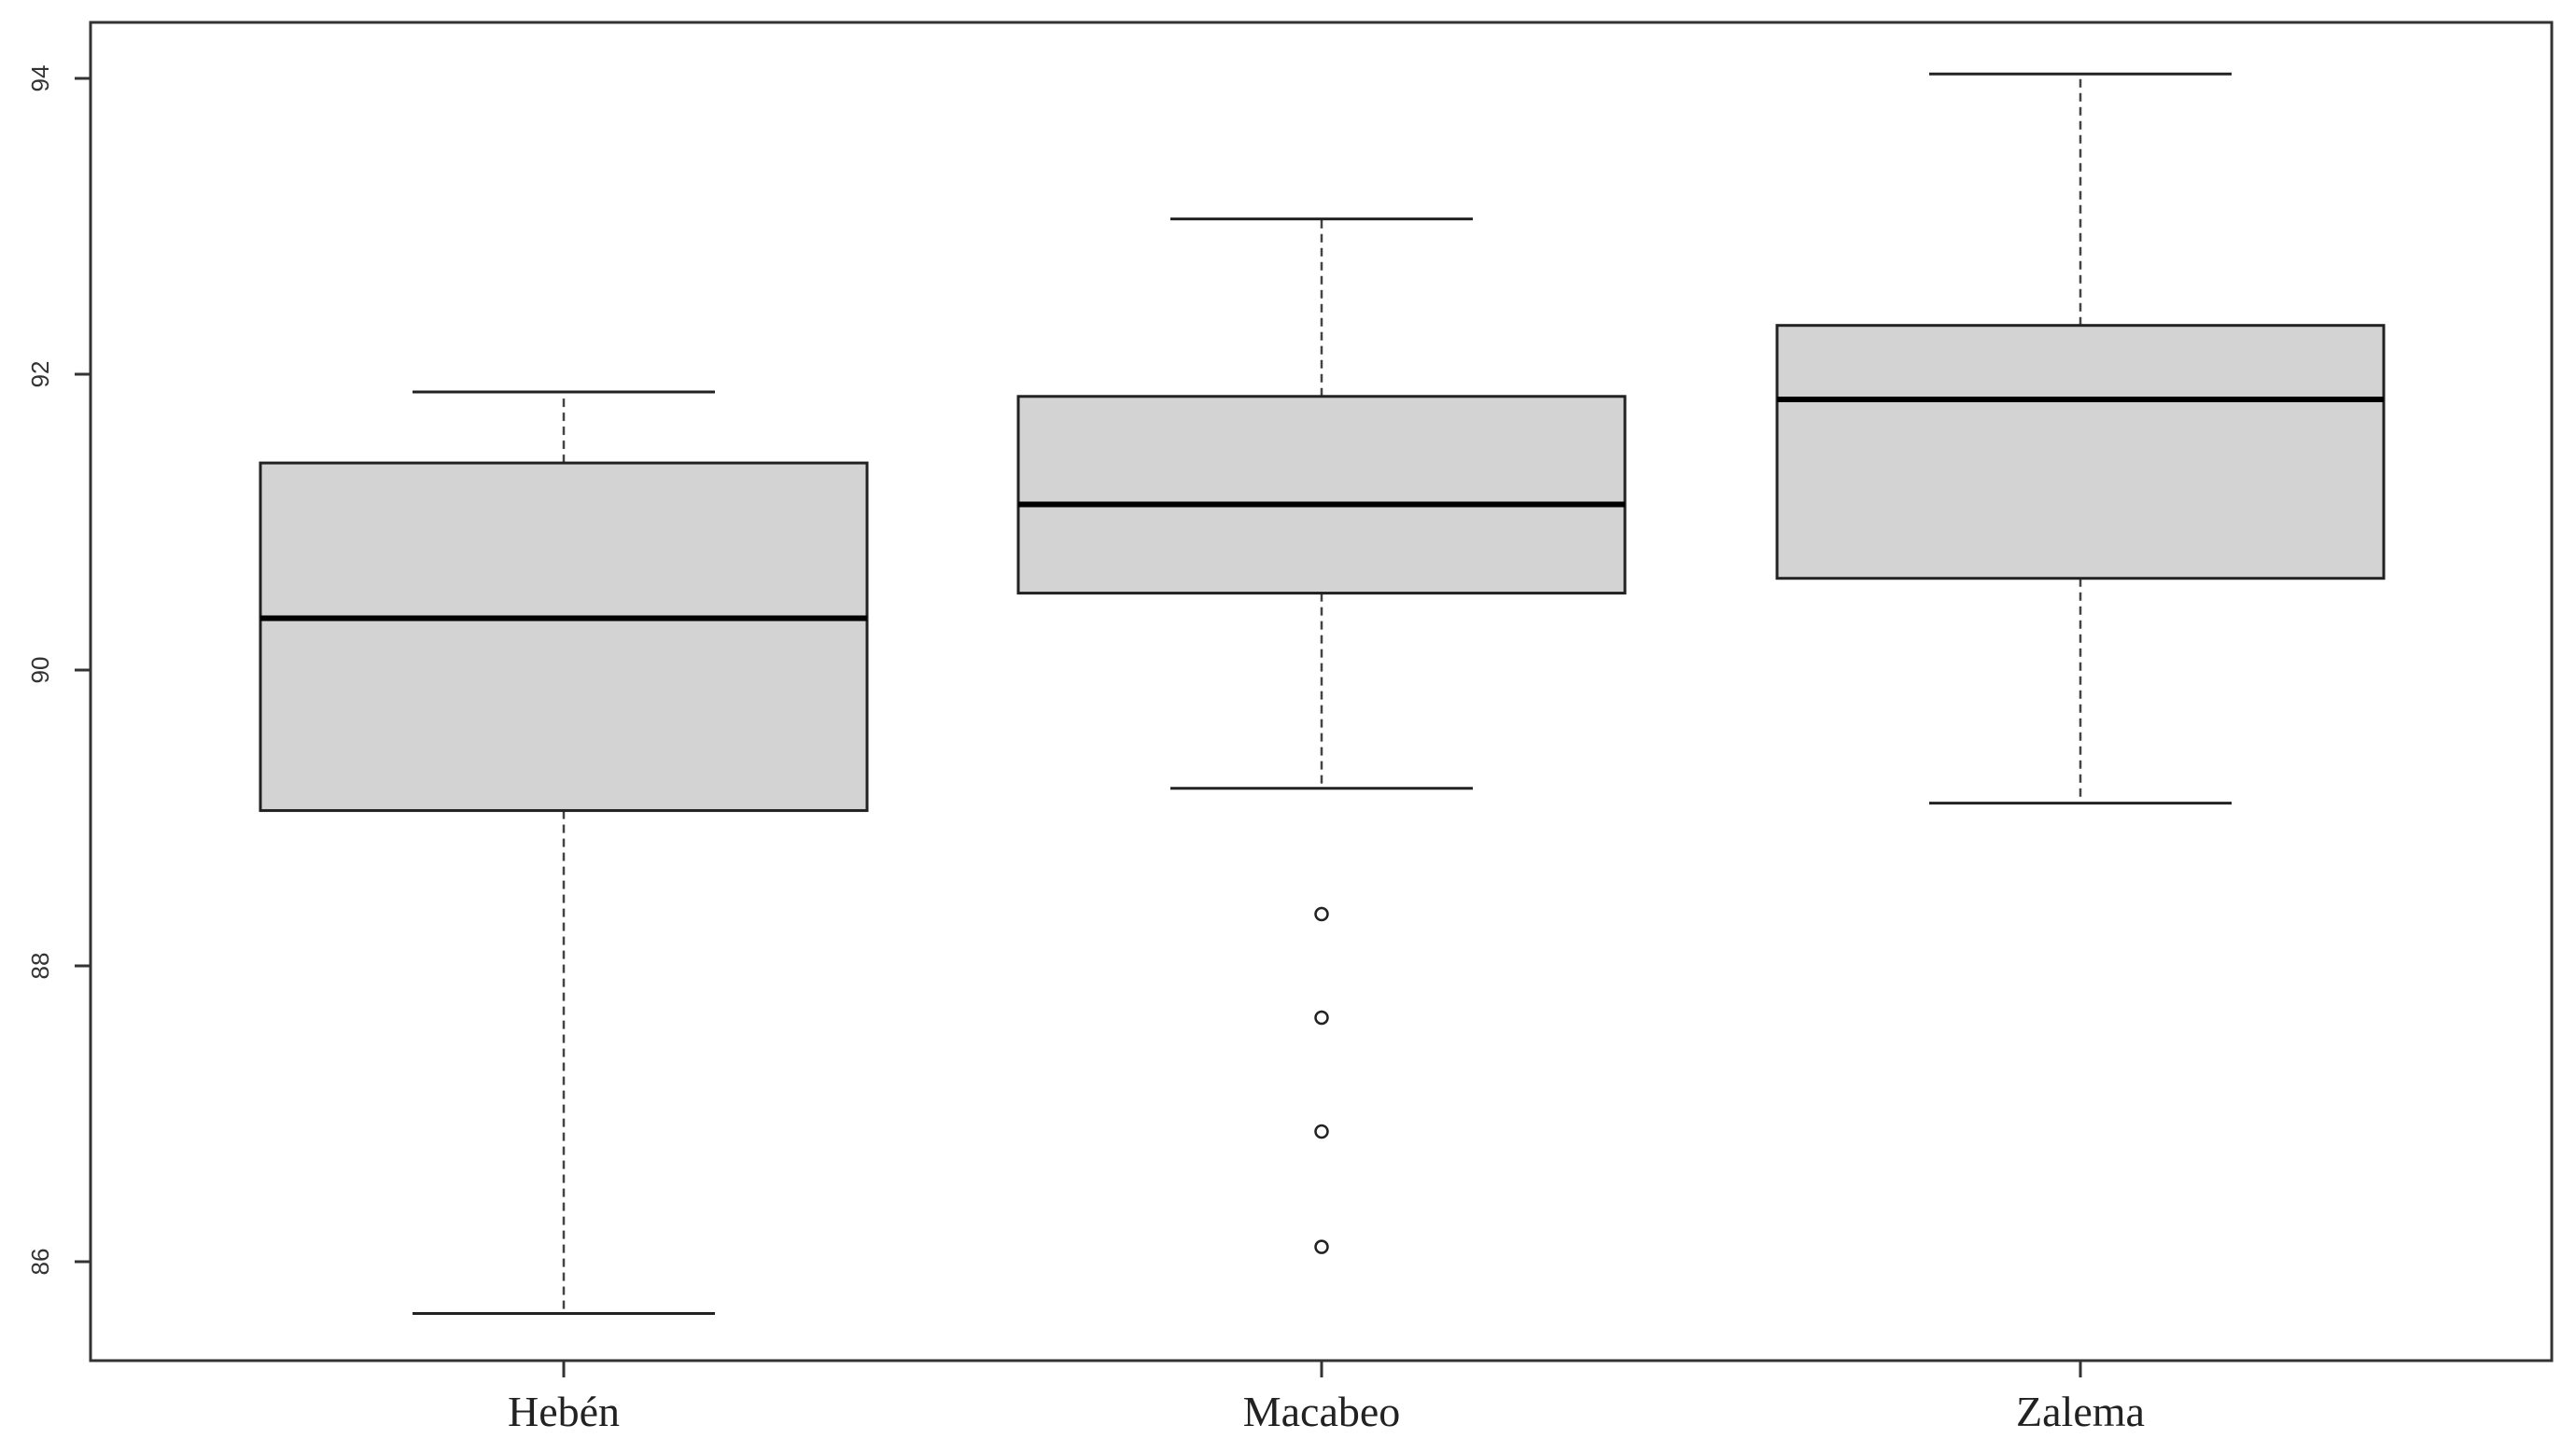 The image size is (2576, 1453). I want to click on y-tick-label: 94, so click(40, 78).